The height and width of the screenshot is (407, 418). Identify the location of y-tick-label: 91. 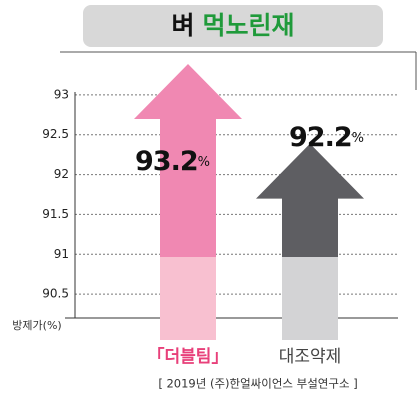
(61, 254).